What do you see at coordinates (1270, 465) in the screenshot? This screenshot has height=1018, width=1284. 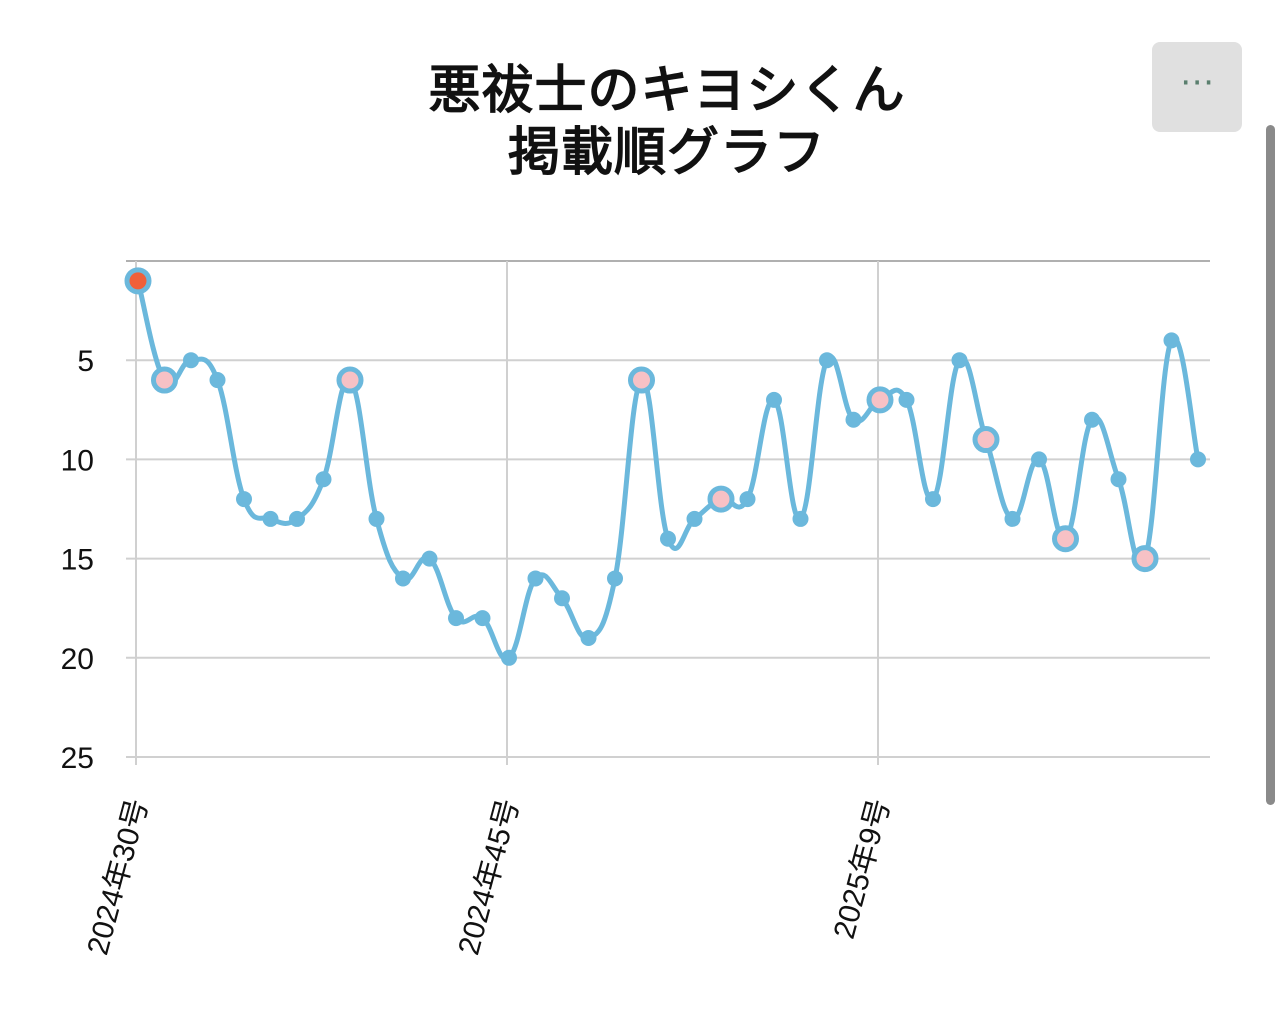 I see `scrollbar` at bounding box center [1270, 465].